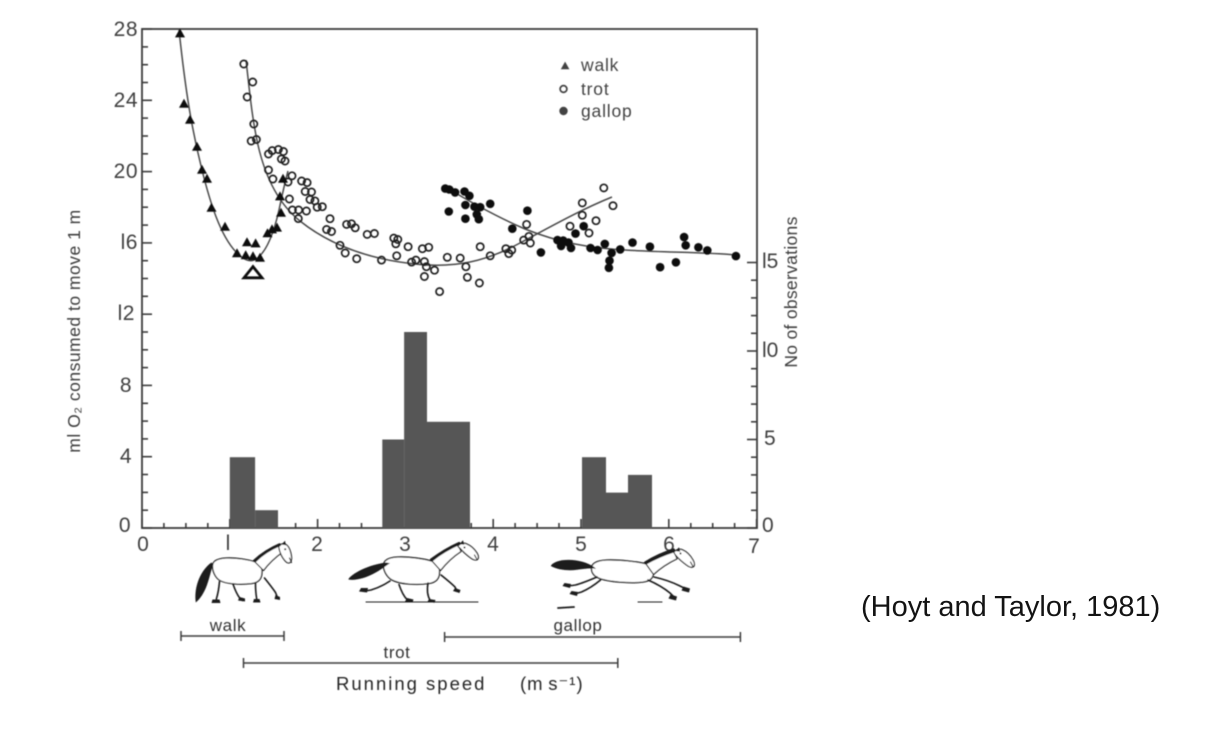 This screenshot has height=734, width=1220. I want to click on svg-text: Running speed, so click(411, 683).